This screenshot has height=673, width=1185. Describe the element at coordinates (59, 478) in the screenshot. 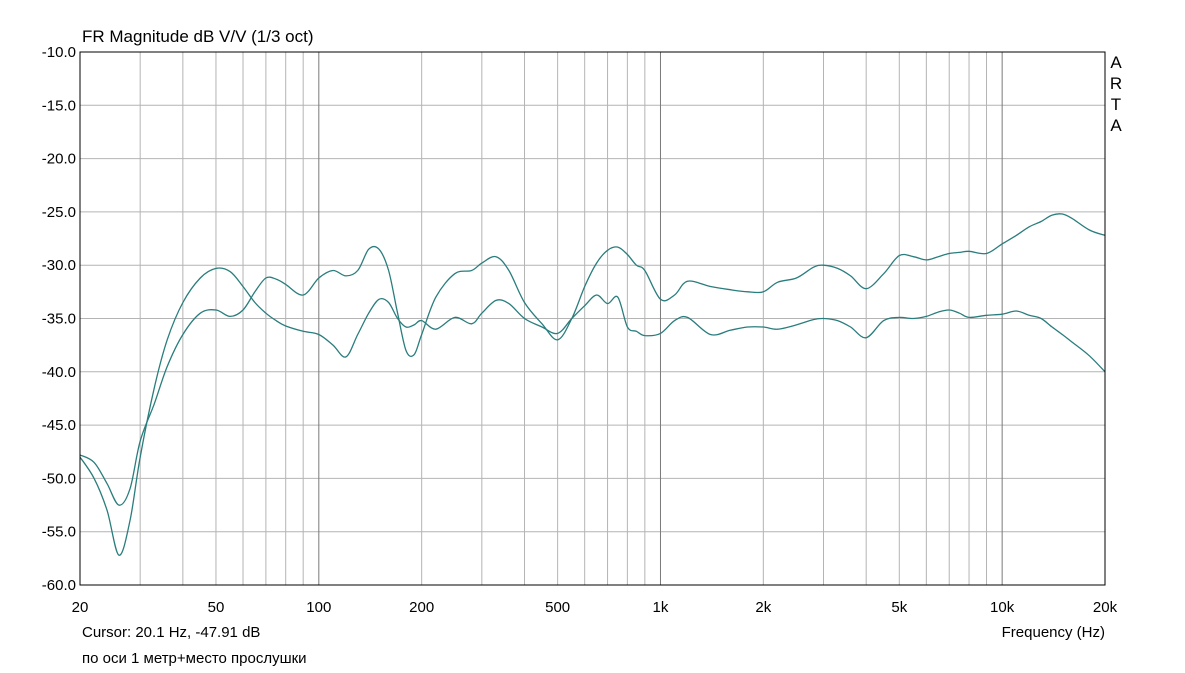

I see `y-tick-label: -50.0` at that location.